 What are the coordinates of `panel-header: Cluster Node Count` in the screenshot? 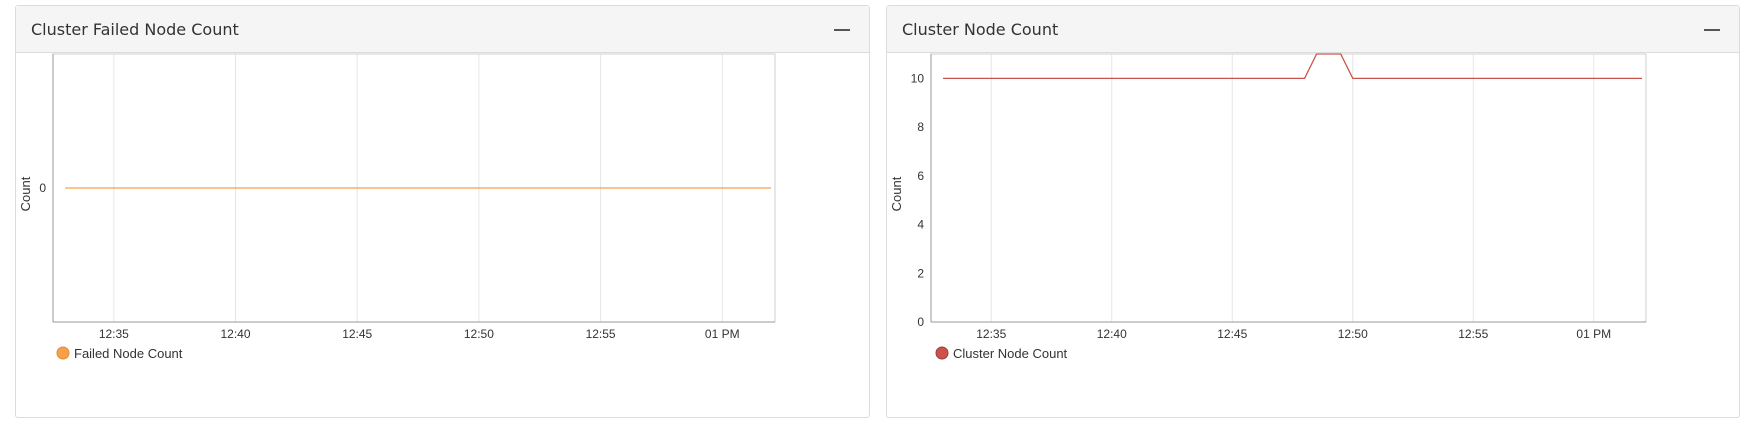 It's located at (1313, 29).